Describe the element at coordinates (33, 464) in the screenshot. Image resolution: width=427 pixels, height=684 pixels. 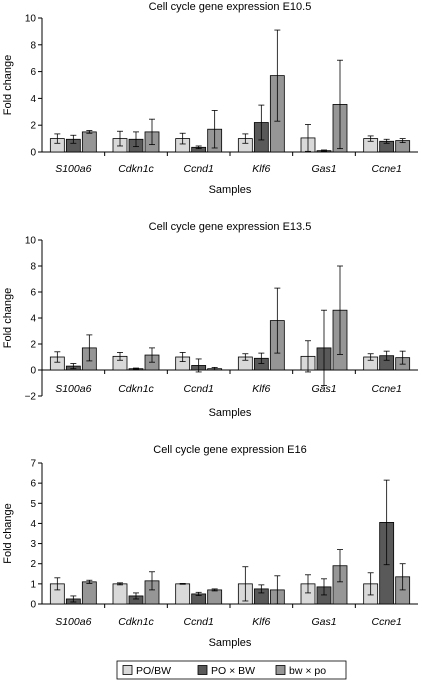
I see `y-tick-label: 7` at that location.